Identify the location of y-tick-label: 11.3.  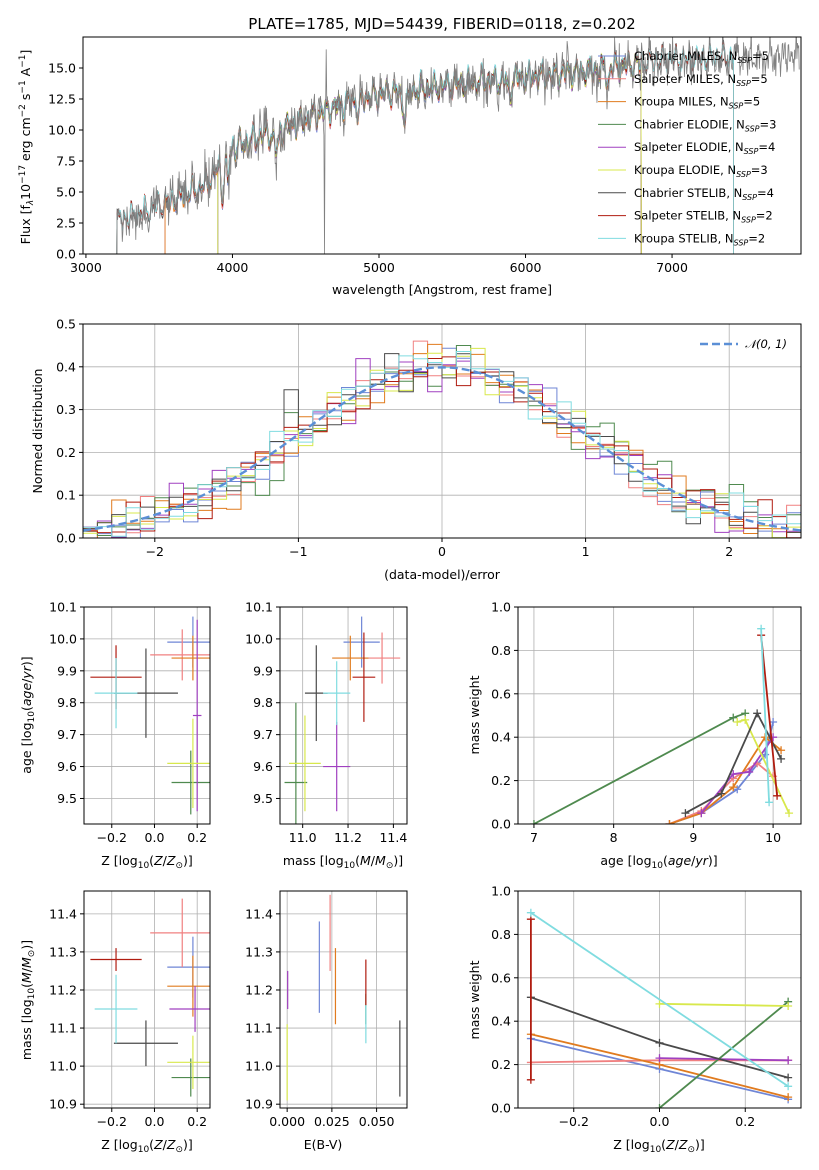
(63, 951).